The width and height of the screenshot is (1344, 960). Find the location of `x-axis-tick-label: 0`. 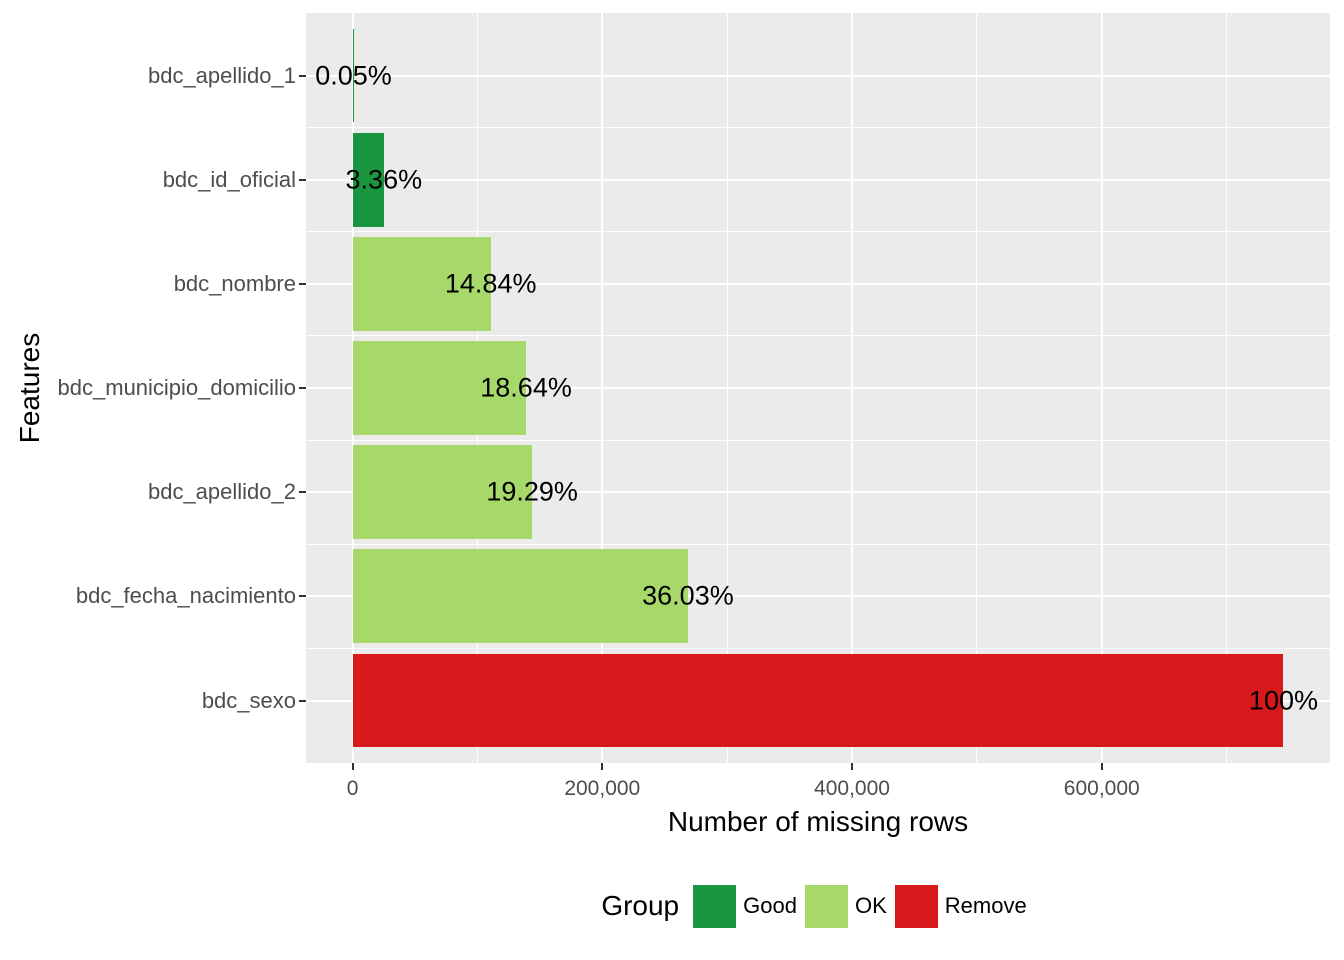

x-axis-tick-label: 0 is located at coordinates (352, 788).